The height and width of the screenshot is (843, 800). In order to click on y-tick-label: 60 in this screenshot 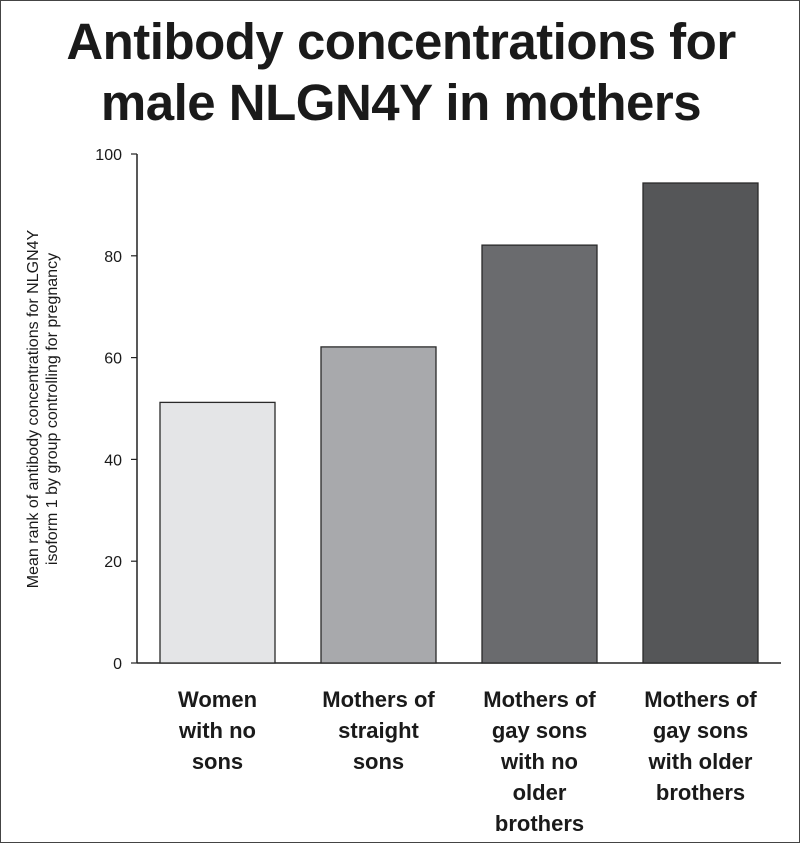, I will do `click(113, 359)`.